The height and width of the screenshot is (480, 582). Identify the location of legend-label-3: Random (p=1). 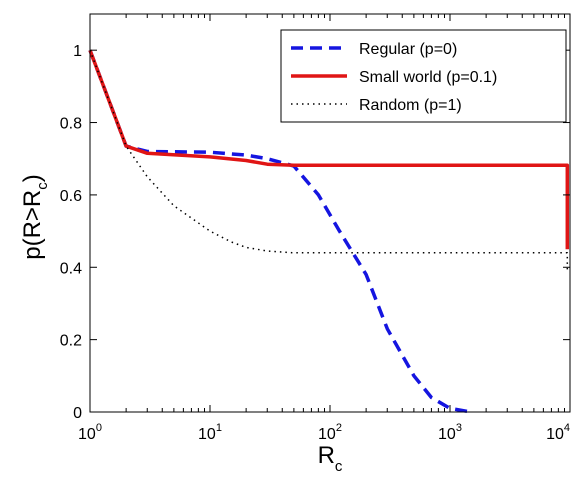
(410, 105).